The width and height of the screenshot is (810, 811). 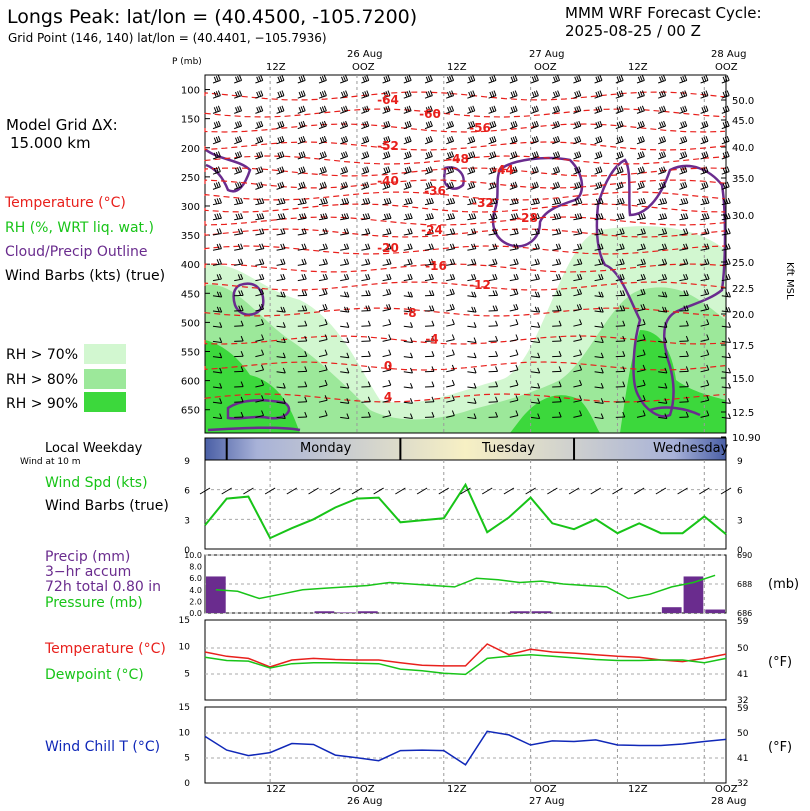 I want to click on temperature-contour, so click(x=465, y=340).